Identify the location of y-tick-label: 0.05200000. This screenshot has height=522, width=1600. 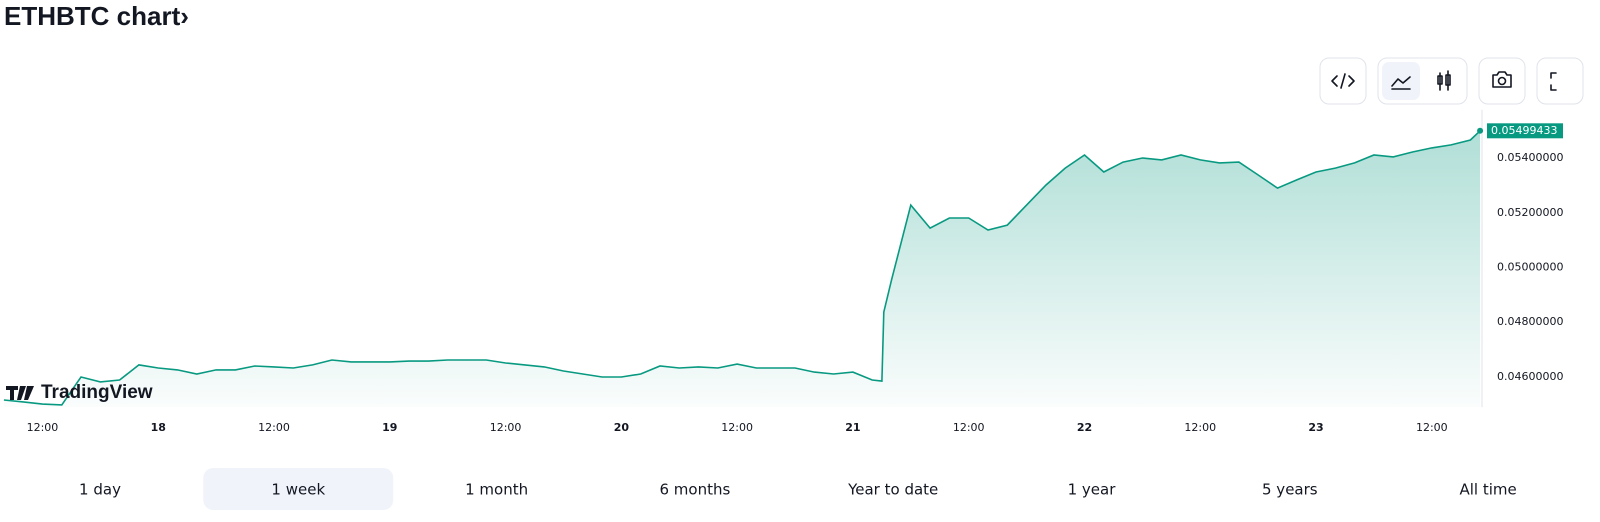
(1530, 212).